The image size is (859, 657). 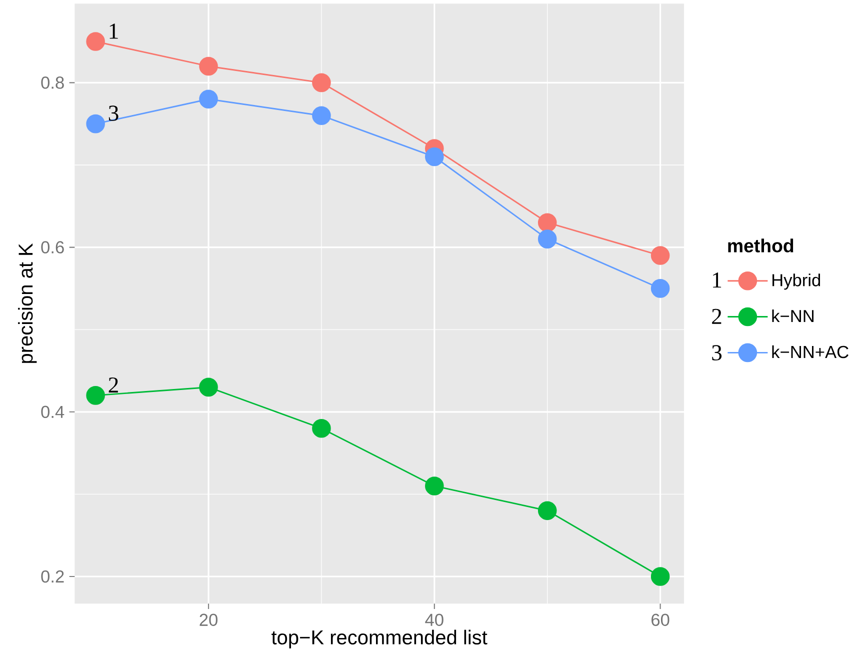 What do you see at coordinates (717, 280) in the screenshot?
I see `text: 1` at bounding box center [717, 280].